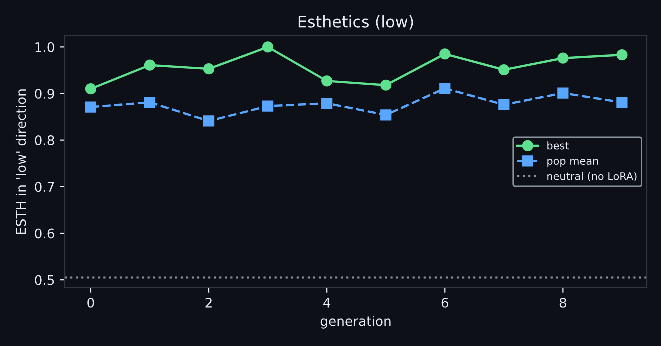 This screenshot has width=661, height=346. I want to click on y-tick-label: 1.0, so click(45, 47).